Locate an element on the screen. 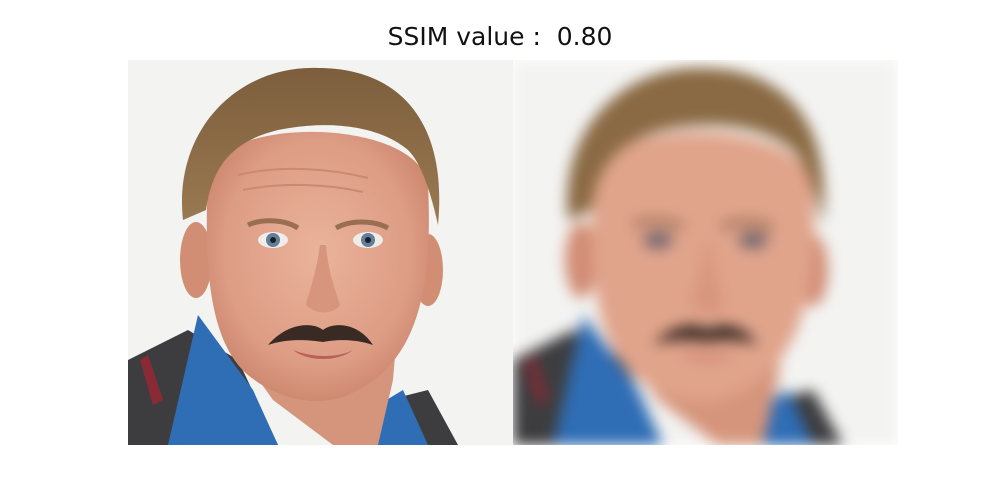  ssim-title: SSIM value : 0.80 is located at coordinates (500, 36).